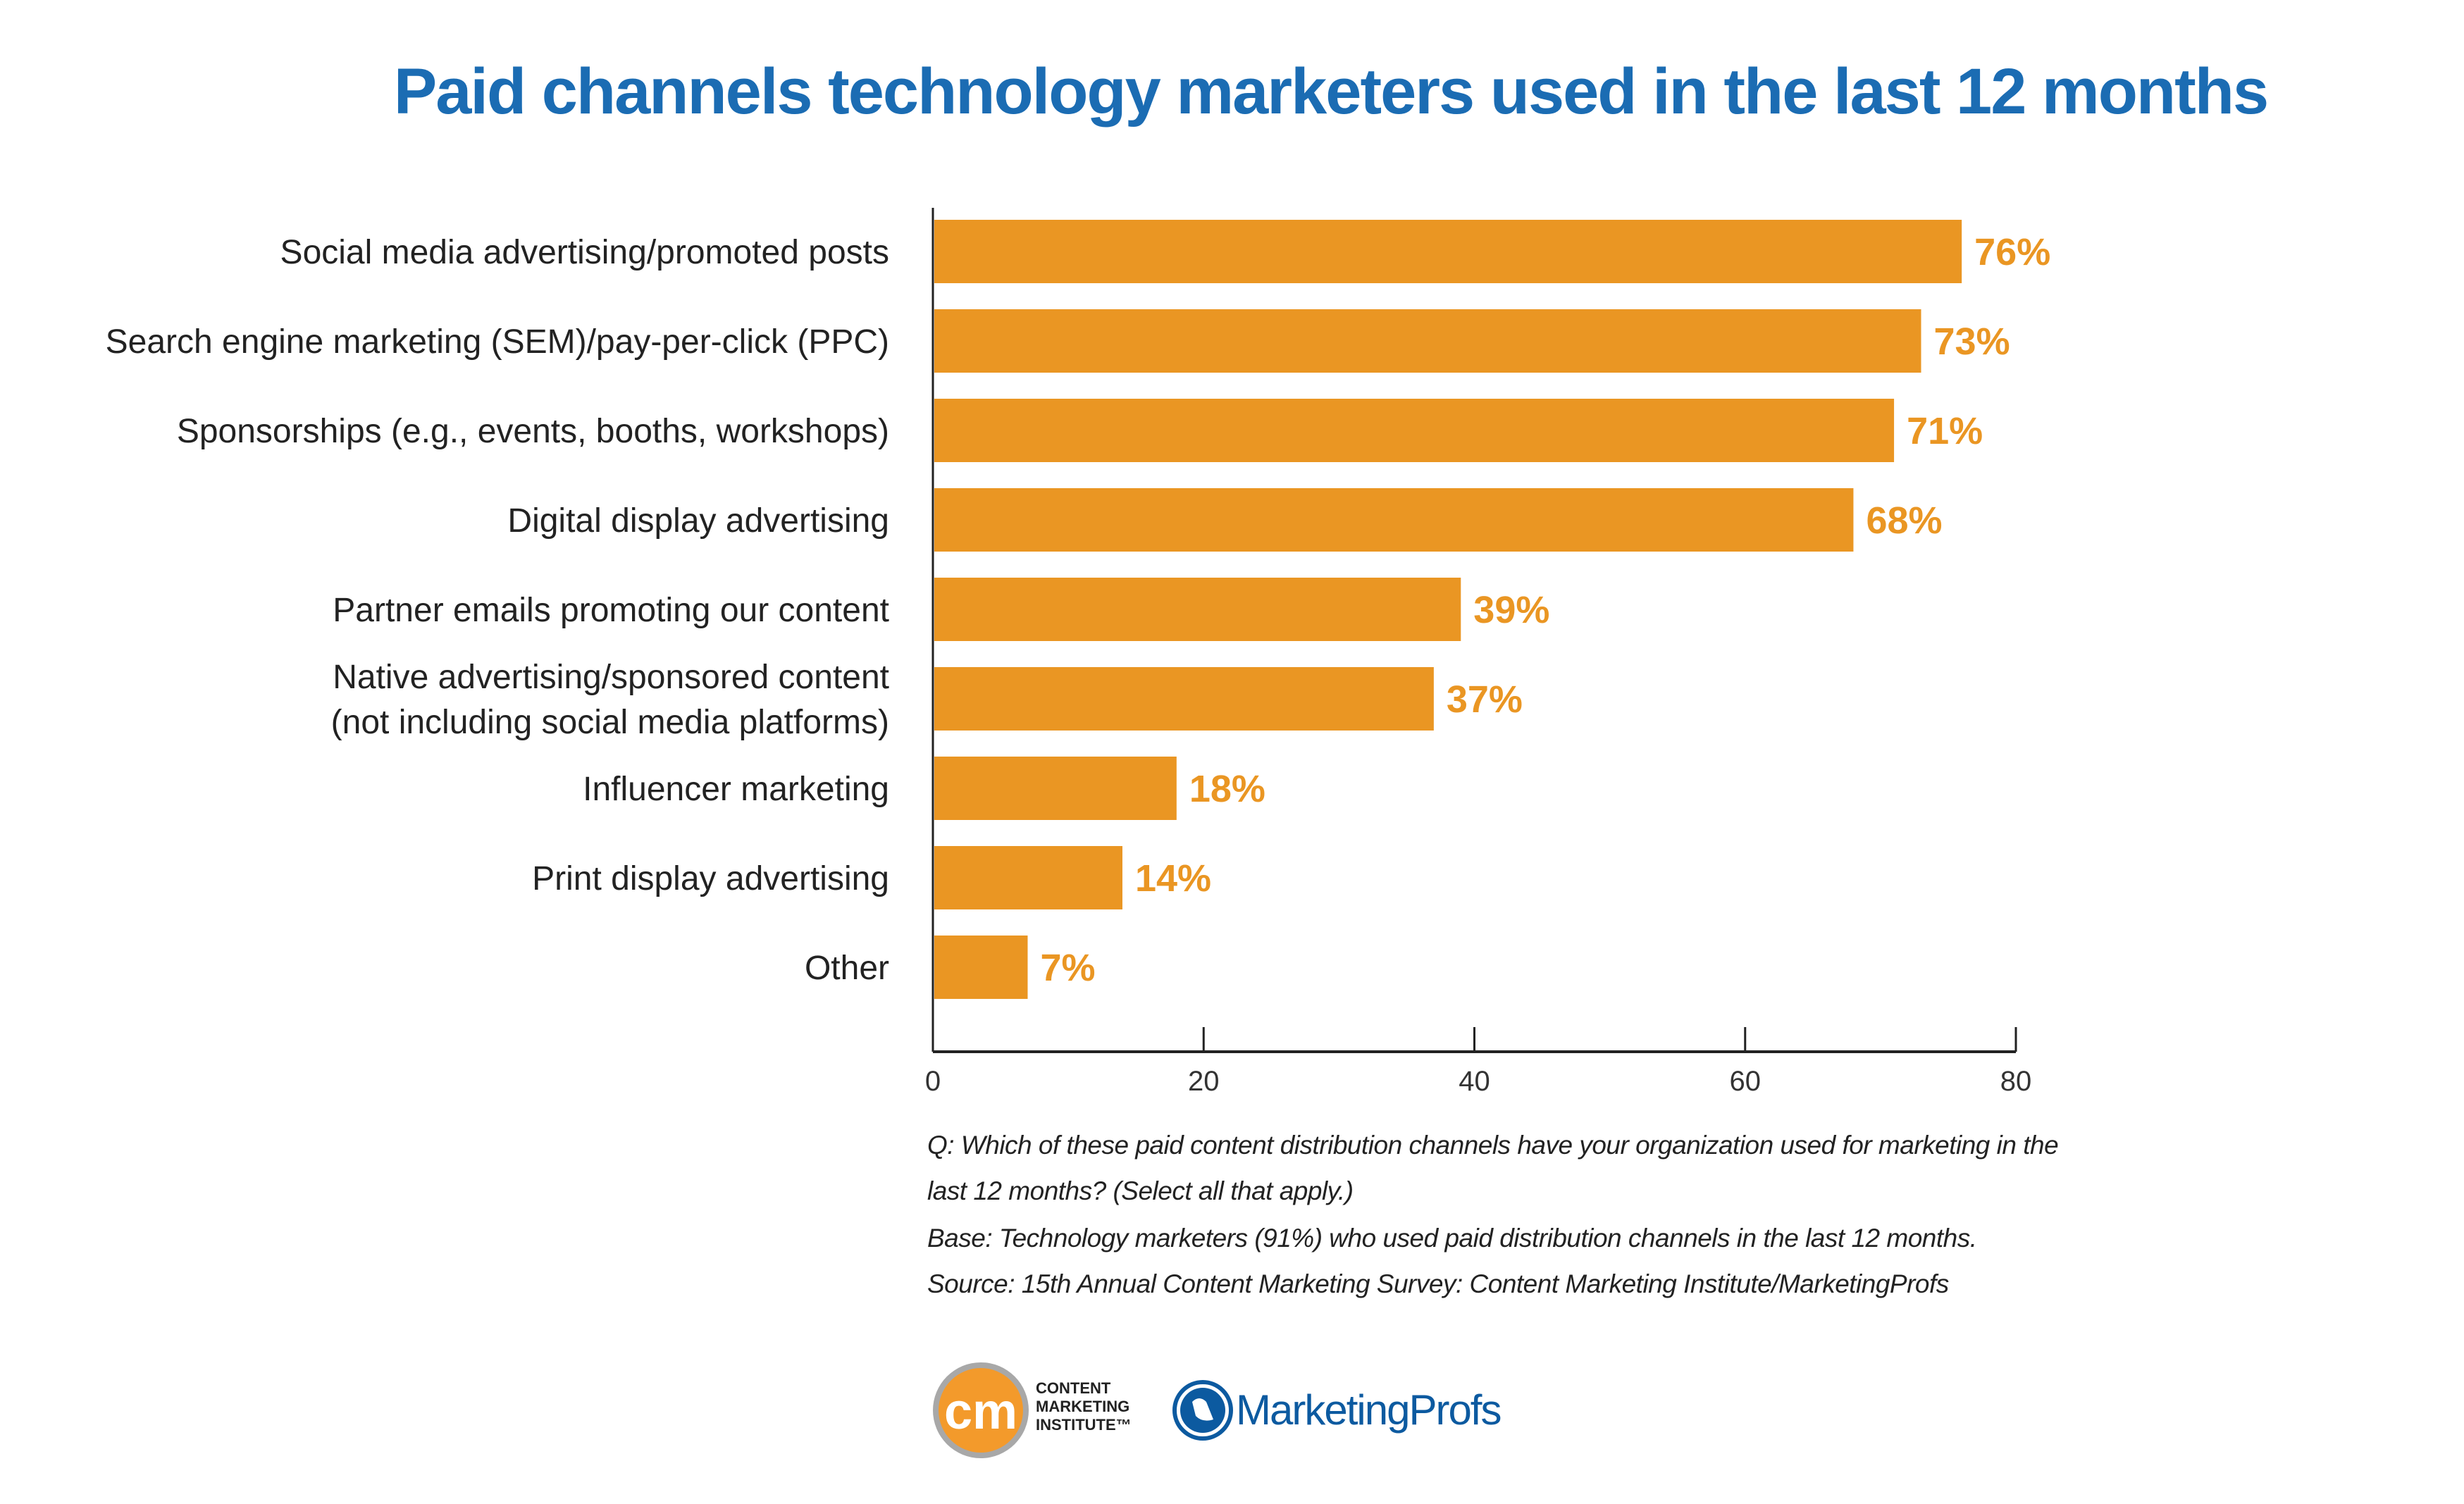 The height and width of the screenshot is (1504, 2464). Describe the element at coordinates (610, 723) in the screenshot. I see `category-label: (not including social media platforms)` at that location.